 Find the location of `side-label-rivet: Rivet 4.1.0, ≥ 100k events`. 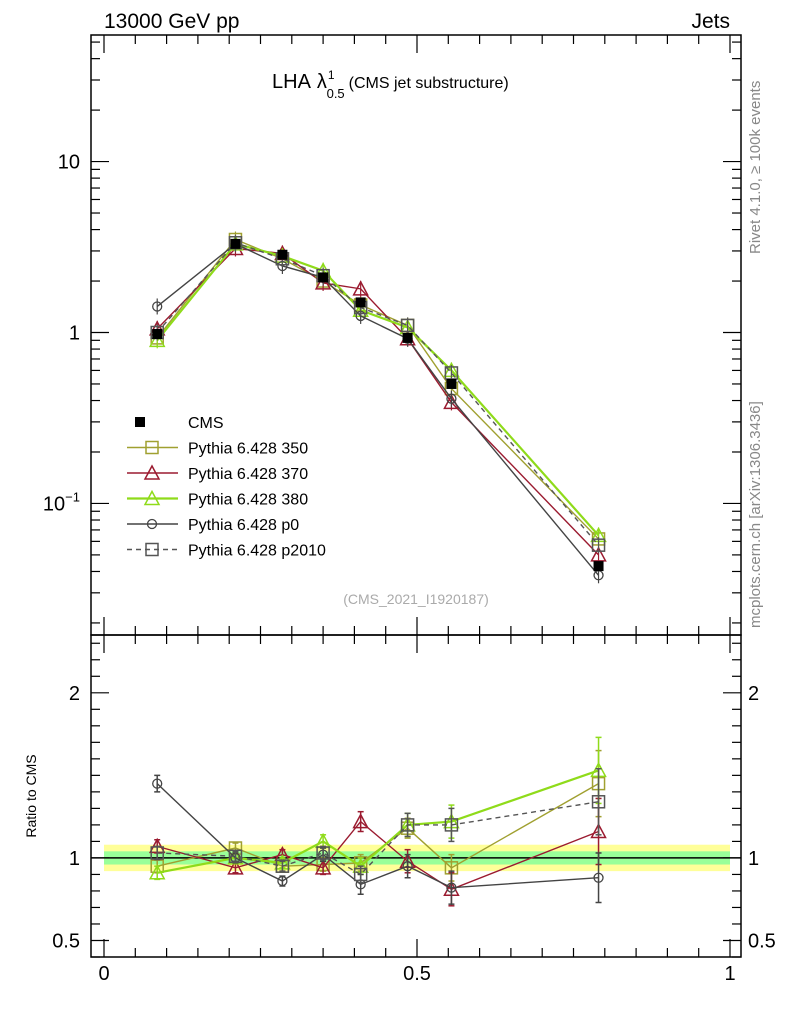

side-label-rivet: Rivet 4.1.0, ≥ 100k events is located at coordinates (755, 167).